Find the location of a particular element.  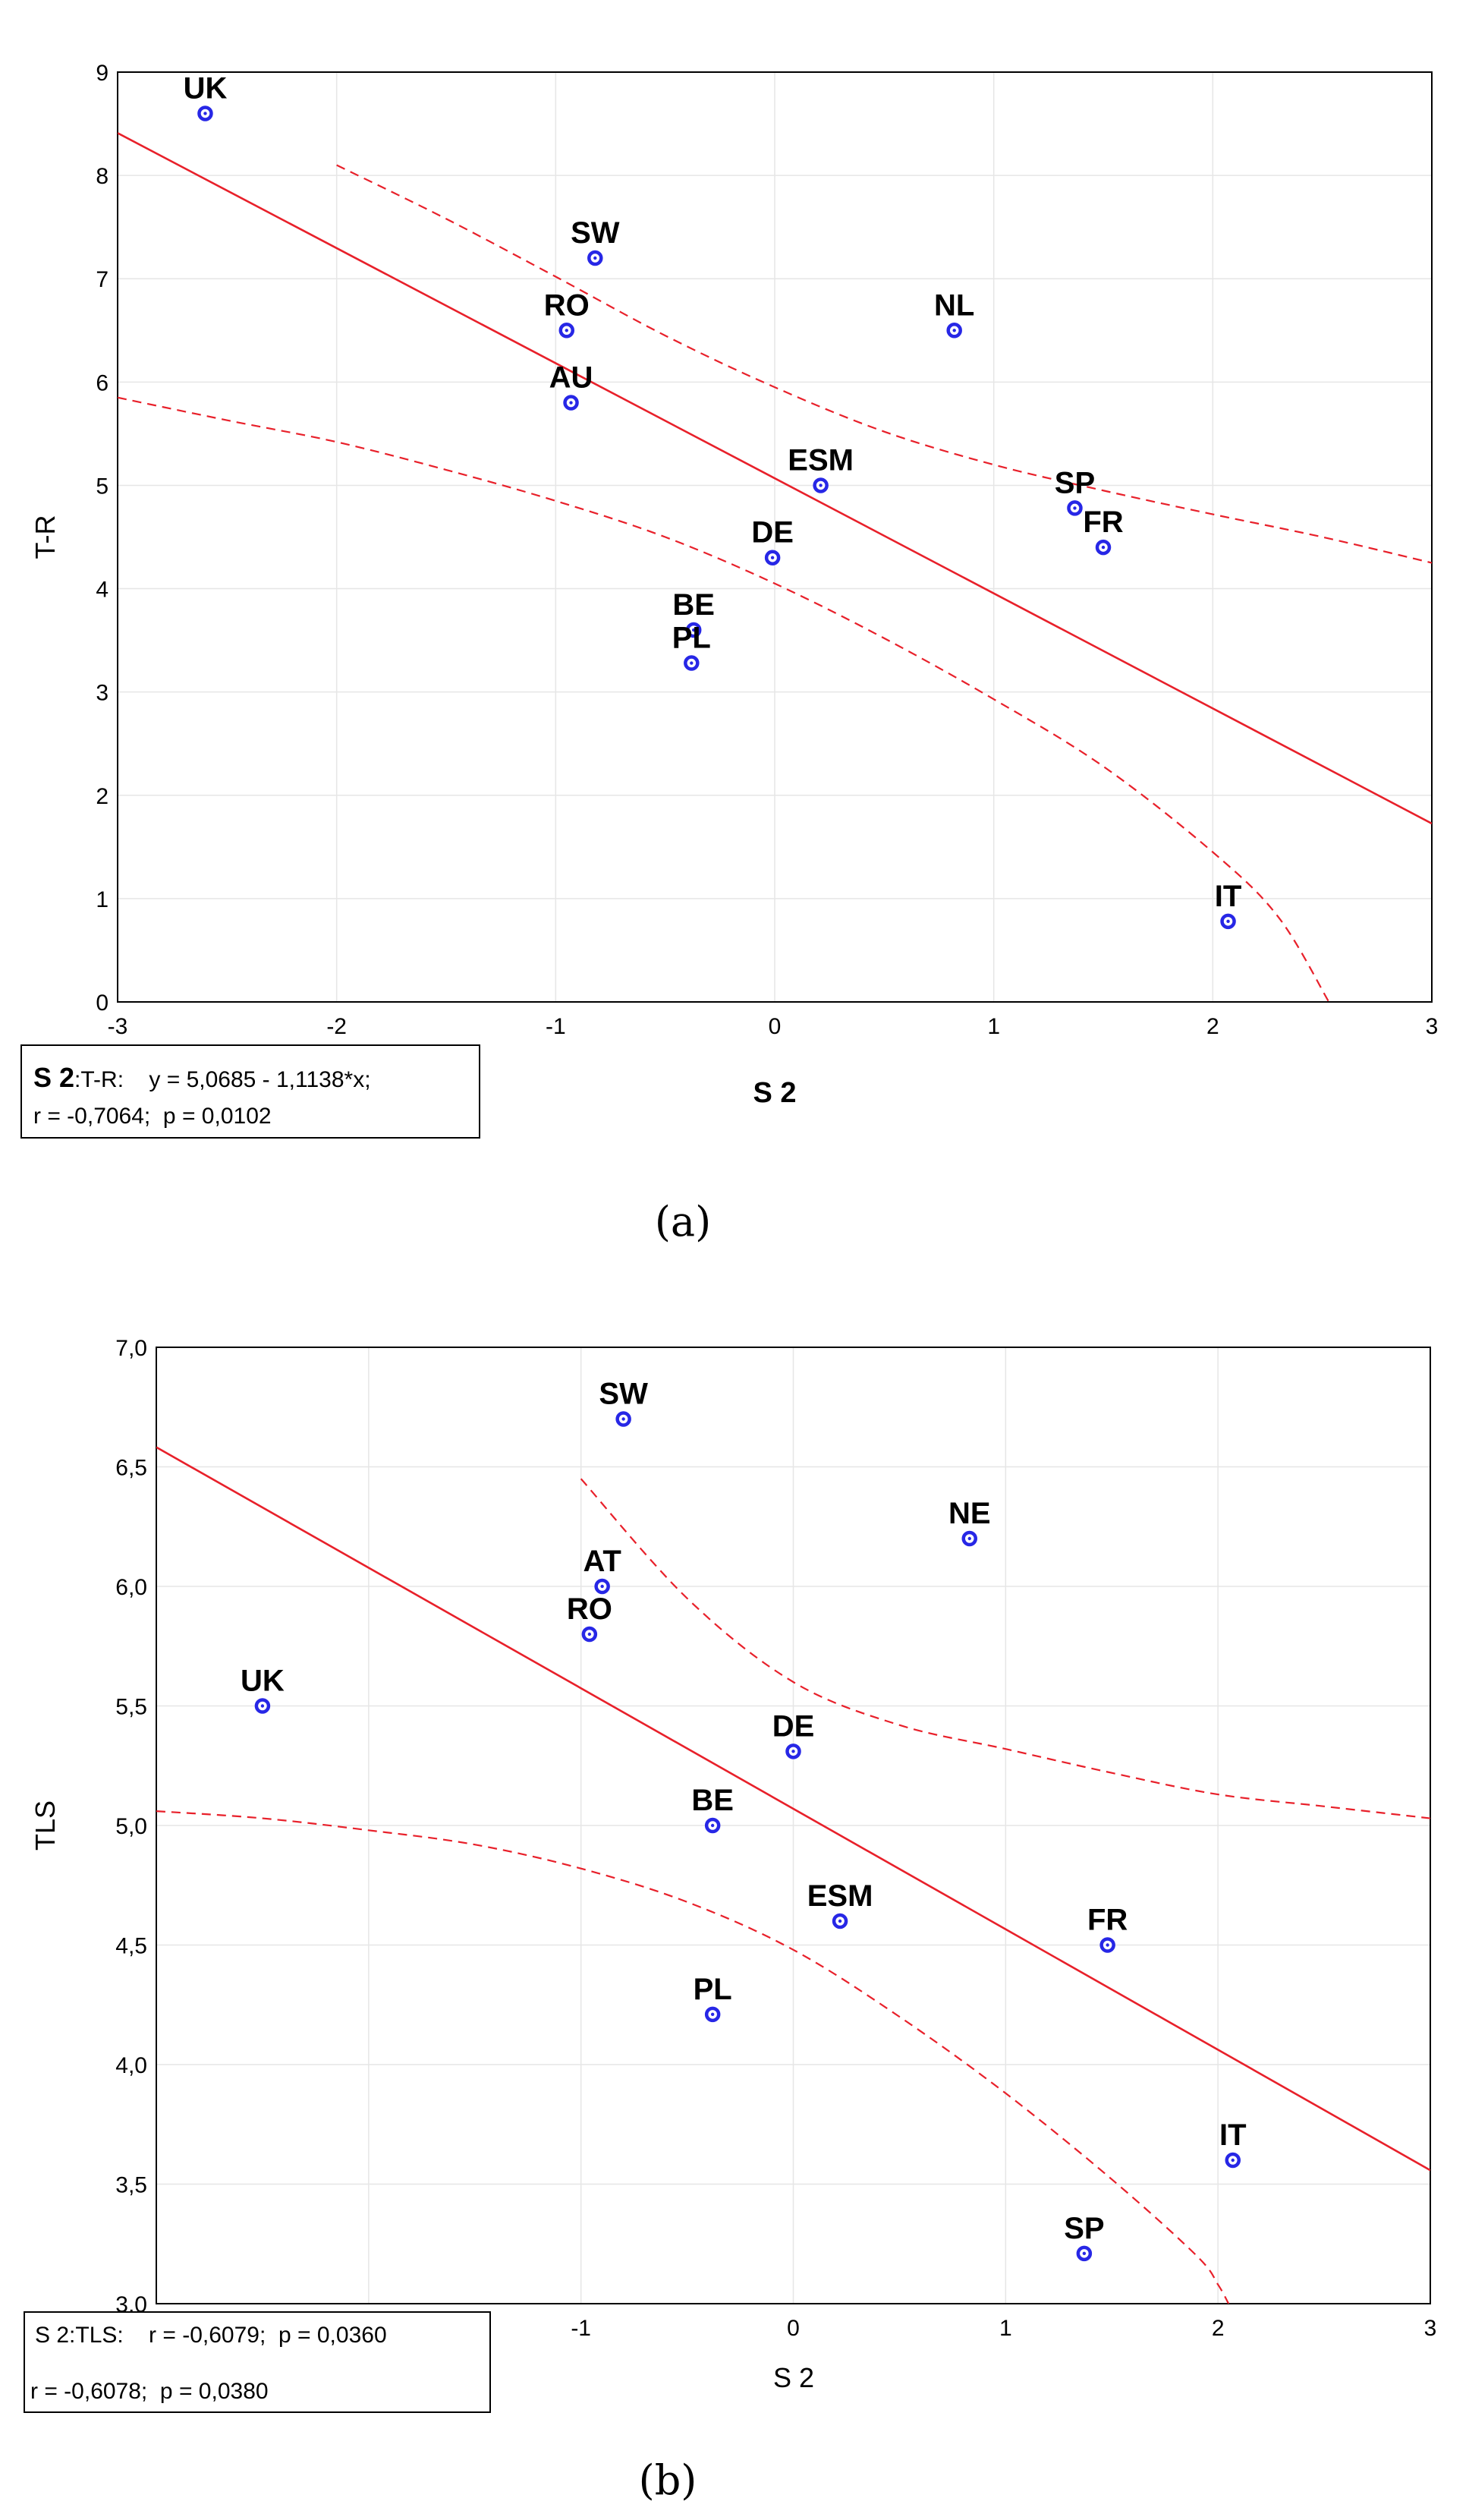

y-tick-label: 4,5 is located at coordinates (131, 1946).